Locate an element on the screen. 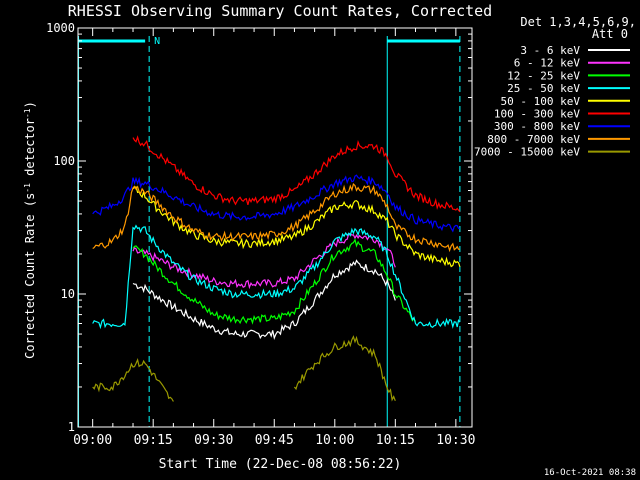 This screenshot has height=480, width=640. x-axis-label: Start Time (22-Dec-08 08:56:22) is located at coordinates (280, 464).